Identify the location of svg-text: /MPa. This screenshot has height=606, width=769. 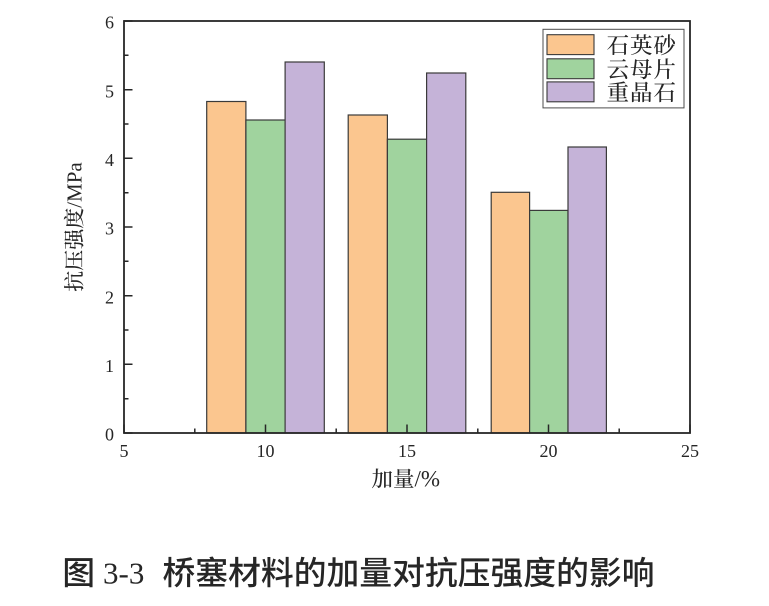
(75, 185).